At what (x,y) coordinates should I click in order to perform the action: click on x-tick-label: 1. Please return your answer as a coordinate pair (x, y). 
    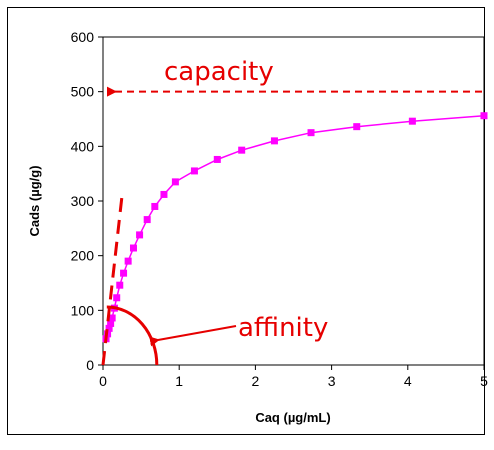
    Looking at the image, I should click on (179, 381).